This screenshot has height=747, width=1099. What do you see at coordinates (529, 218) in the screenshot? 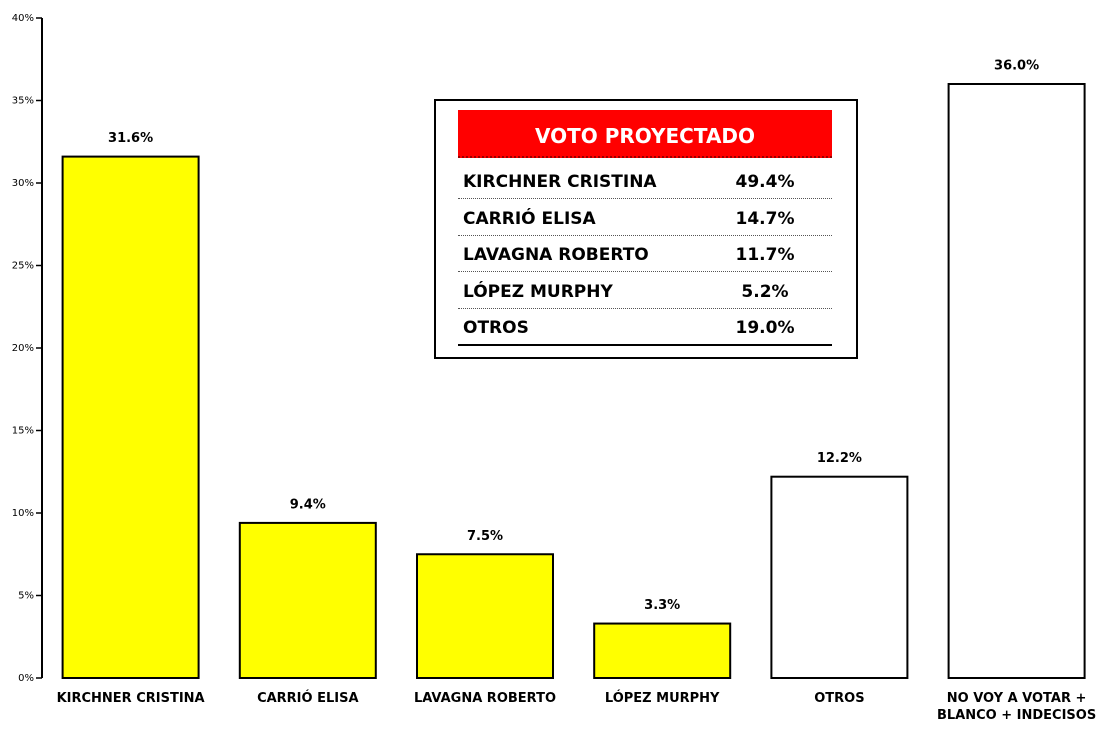
I see `inset-name: CARRIÓ ELISA` at bounding box center [529, 218].